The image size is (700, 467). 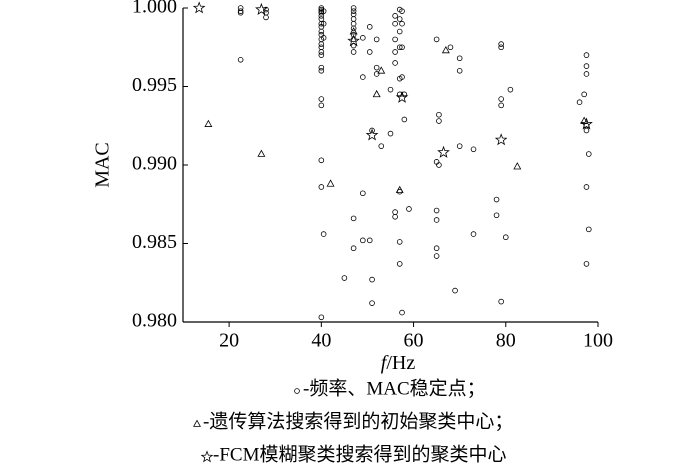 What do you see at coordinates (394, 388) in the screenshot?
I see `legend-label: -频率、MAC稳定点；` at bounding box center [394, 388].